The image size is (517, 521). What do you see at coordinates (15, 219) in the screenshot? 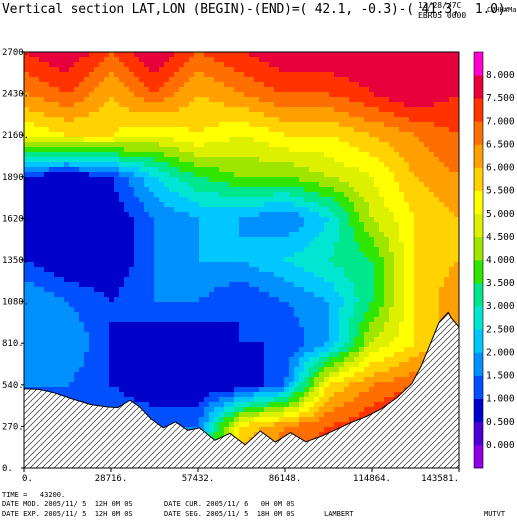
I see `y-tick-label: 1620.` at bounding box center [15, 219].